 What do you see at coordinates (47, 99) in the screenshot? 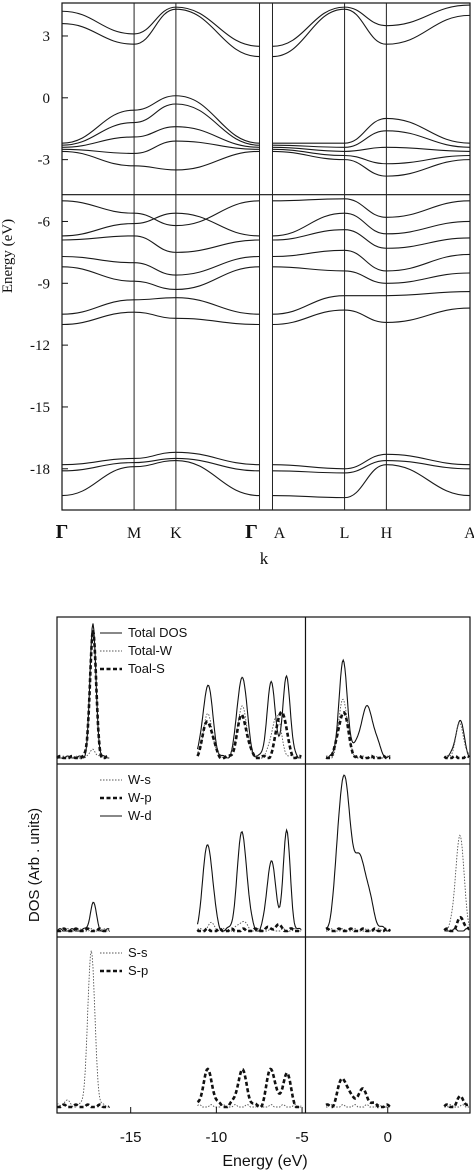
I see `band-y-tick-label: 0` at bounding box center [47, 99].